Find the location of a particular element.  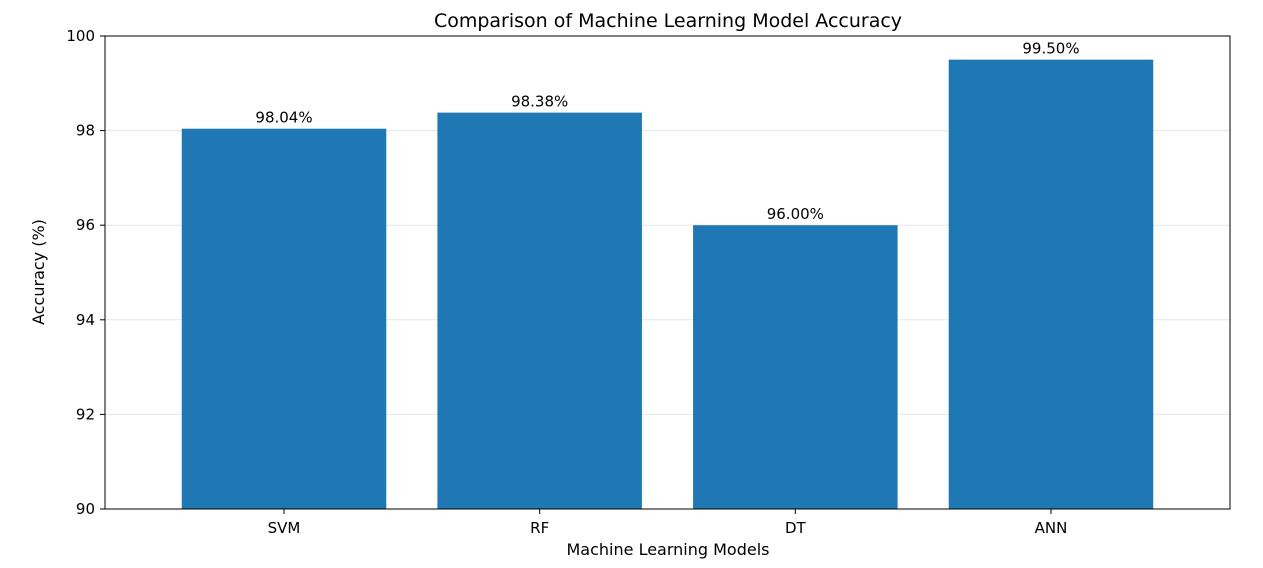

bar-dt is located at coordinates (795, 367).